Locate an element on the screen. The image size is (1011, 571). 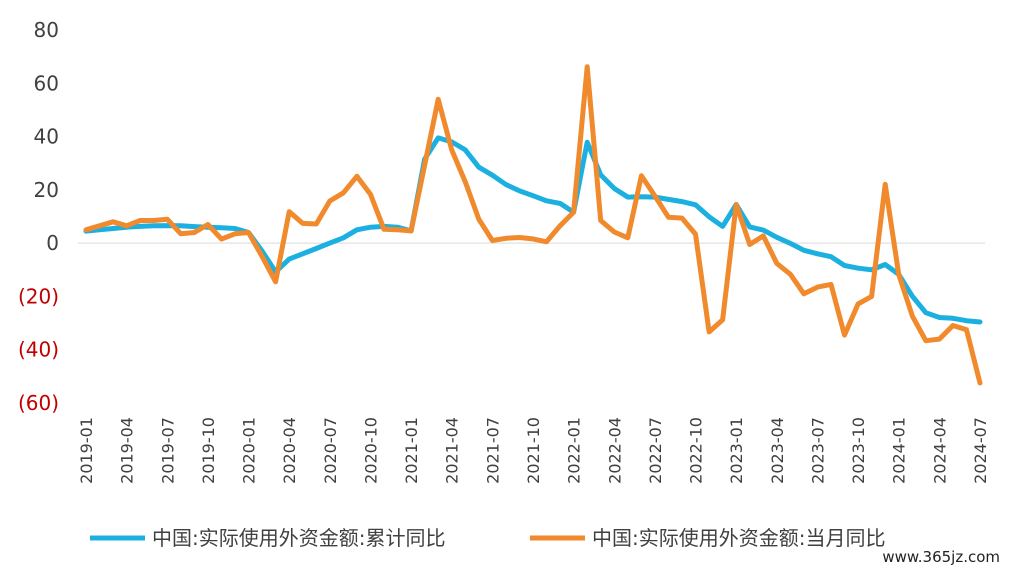
x-tick-label: 2024-07 is located at coordinates (980, 450).